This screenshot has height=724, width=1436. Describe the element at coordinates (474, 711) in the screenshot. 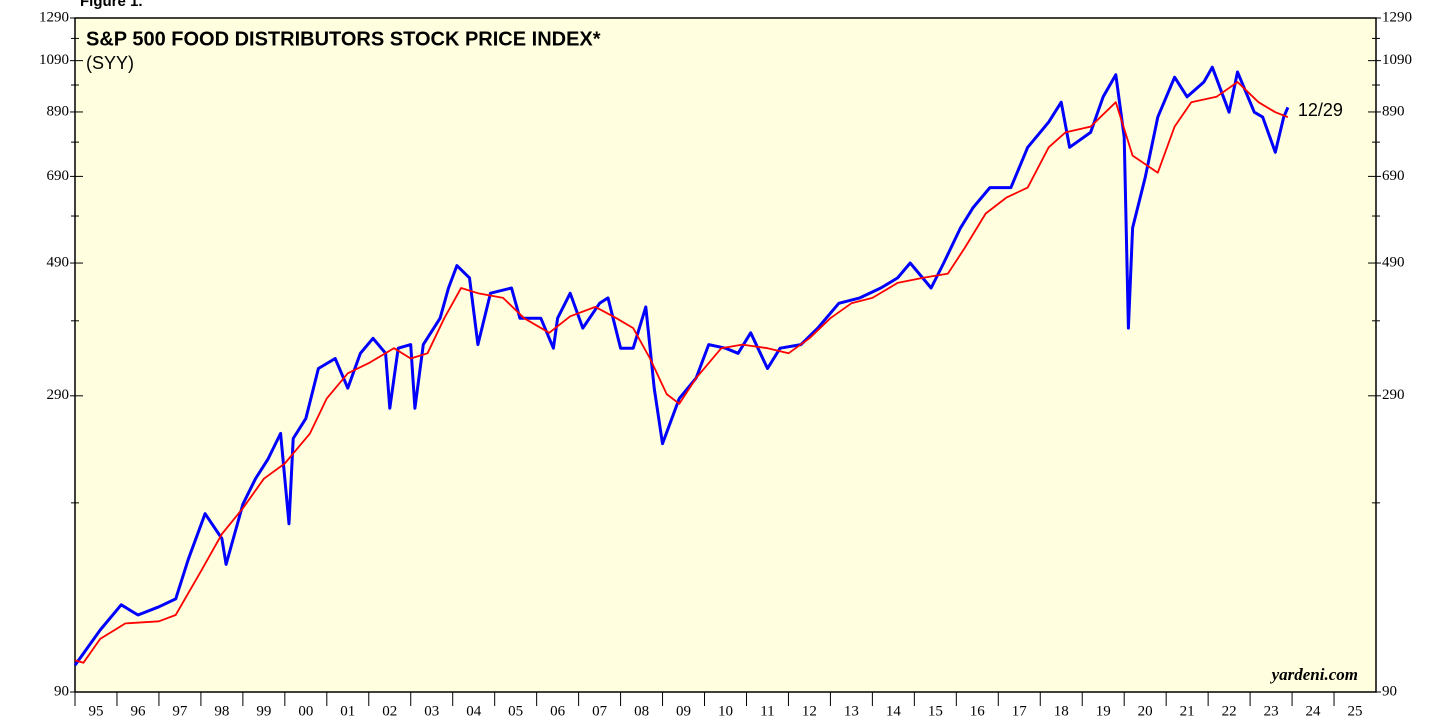

I see `x-tick-label: 04` at that location.